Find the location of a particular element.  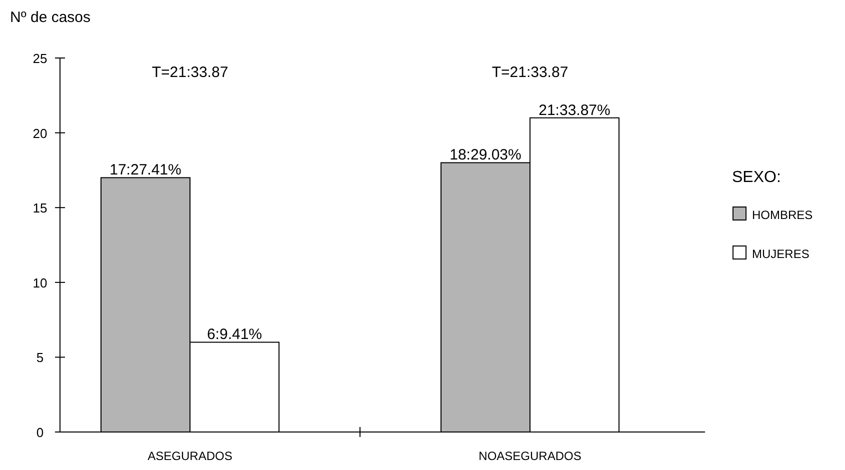

legend-label: HOMBRES is located at coordinates (782, 215).